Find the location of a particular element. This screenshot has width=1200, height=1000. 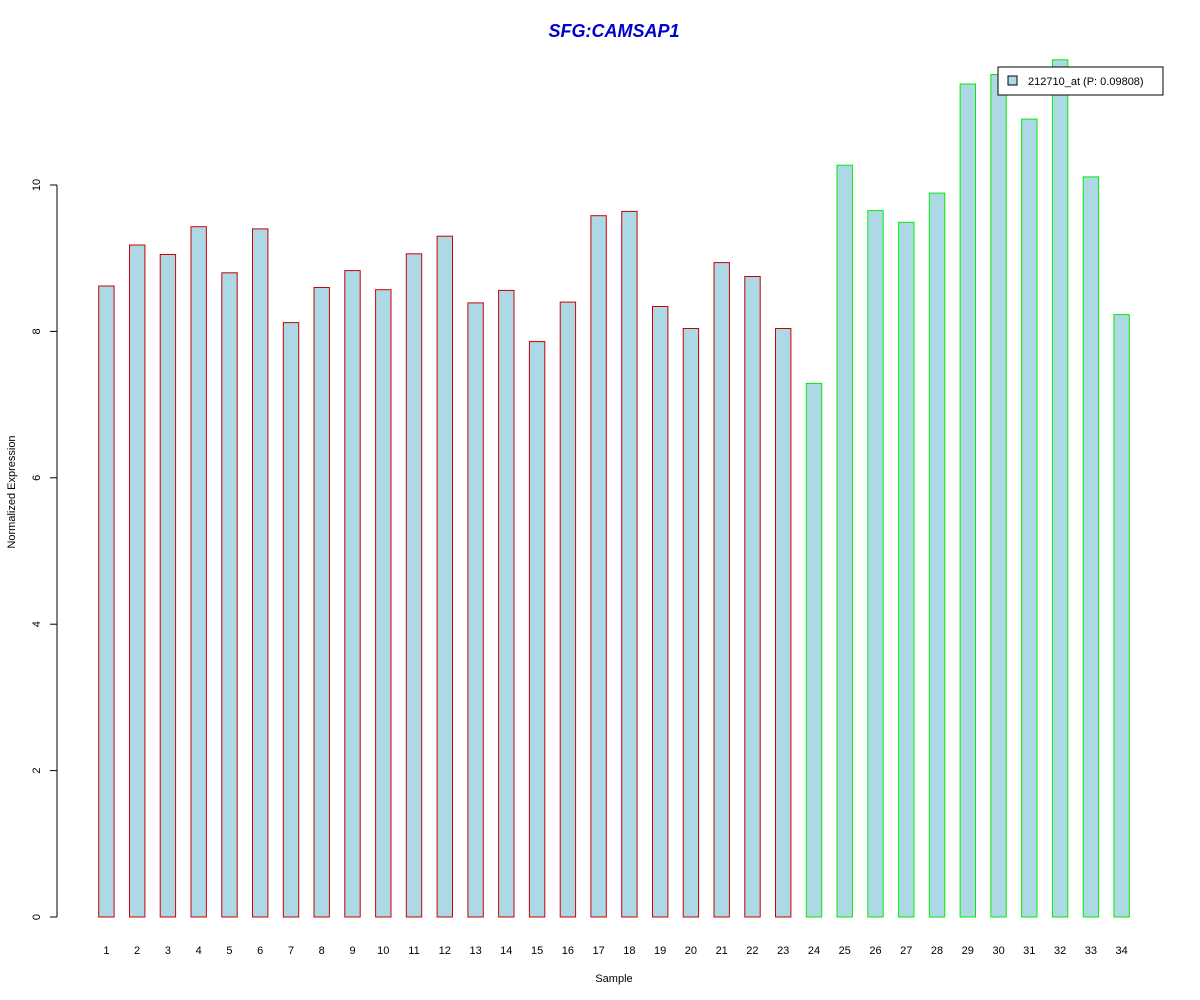

y-axis: 0 2 4 6 8 10 is located at coordinates (44, 549).